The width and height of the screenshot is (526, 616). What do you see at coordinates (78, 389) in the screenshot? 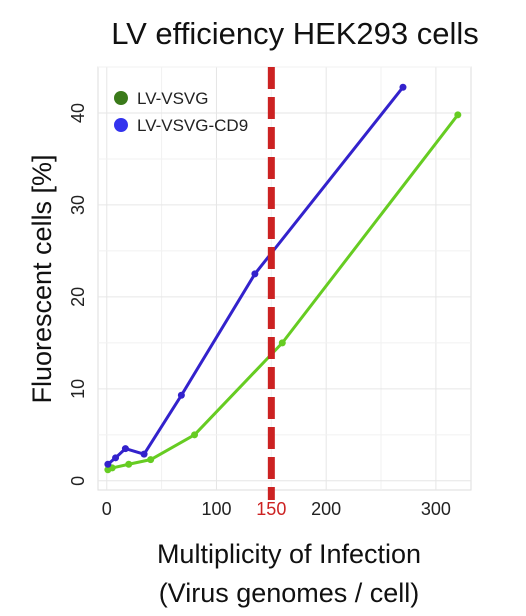
I see `y-tick-label: 10` at bounding box center [78, 389].